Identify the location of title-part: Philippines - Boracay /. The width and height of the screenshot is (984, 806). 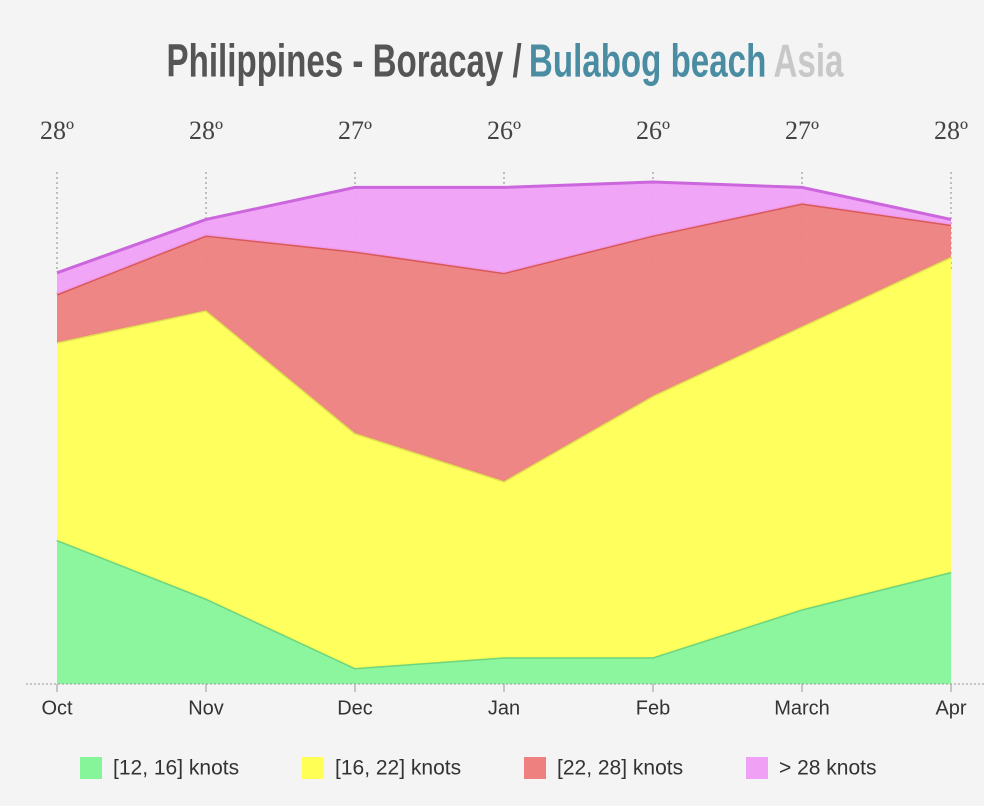
(344, 61).